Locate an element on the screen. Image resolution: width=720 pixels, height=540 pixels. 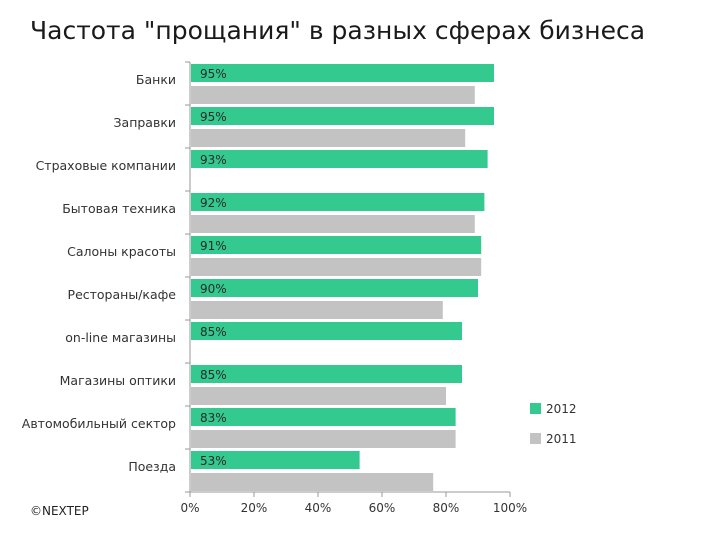
bar-data-label: 93% is located at coordinates (213, 160).